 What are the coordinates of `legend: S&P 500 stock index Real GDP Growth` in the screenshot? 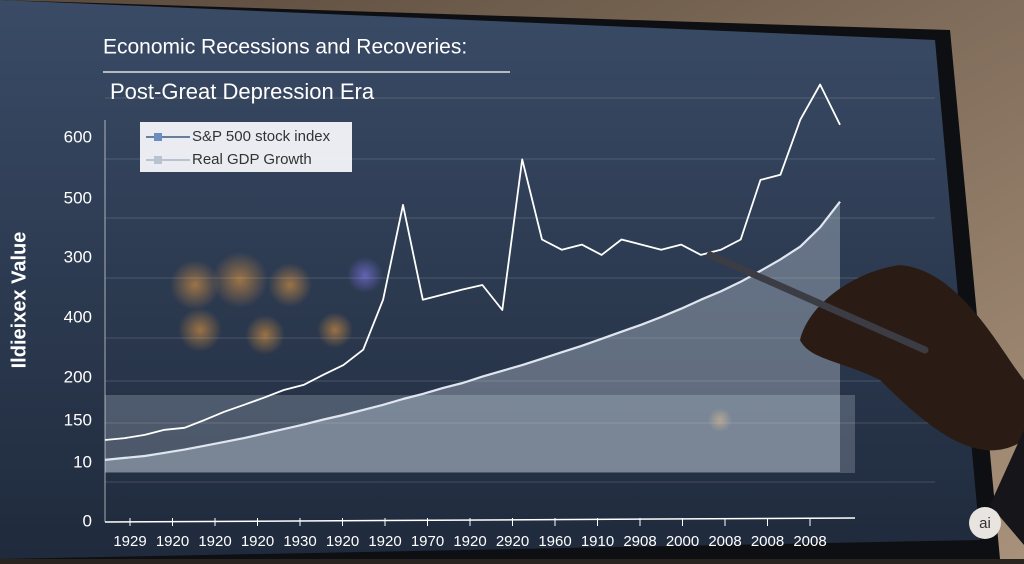 It's located at (246, 147).